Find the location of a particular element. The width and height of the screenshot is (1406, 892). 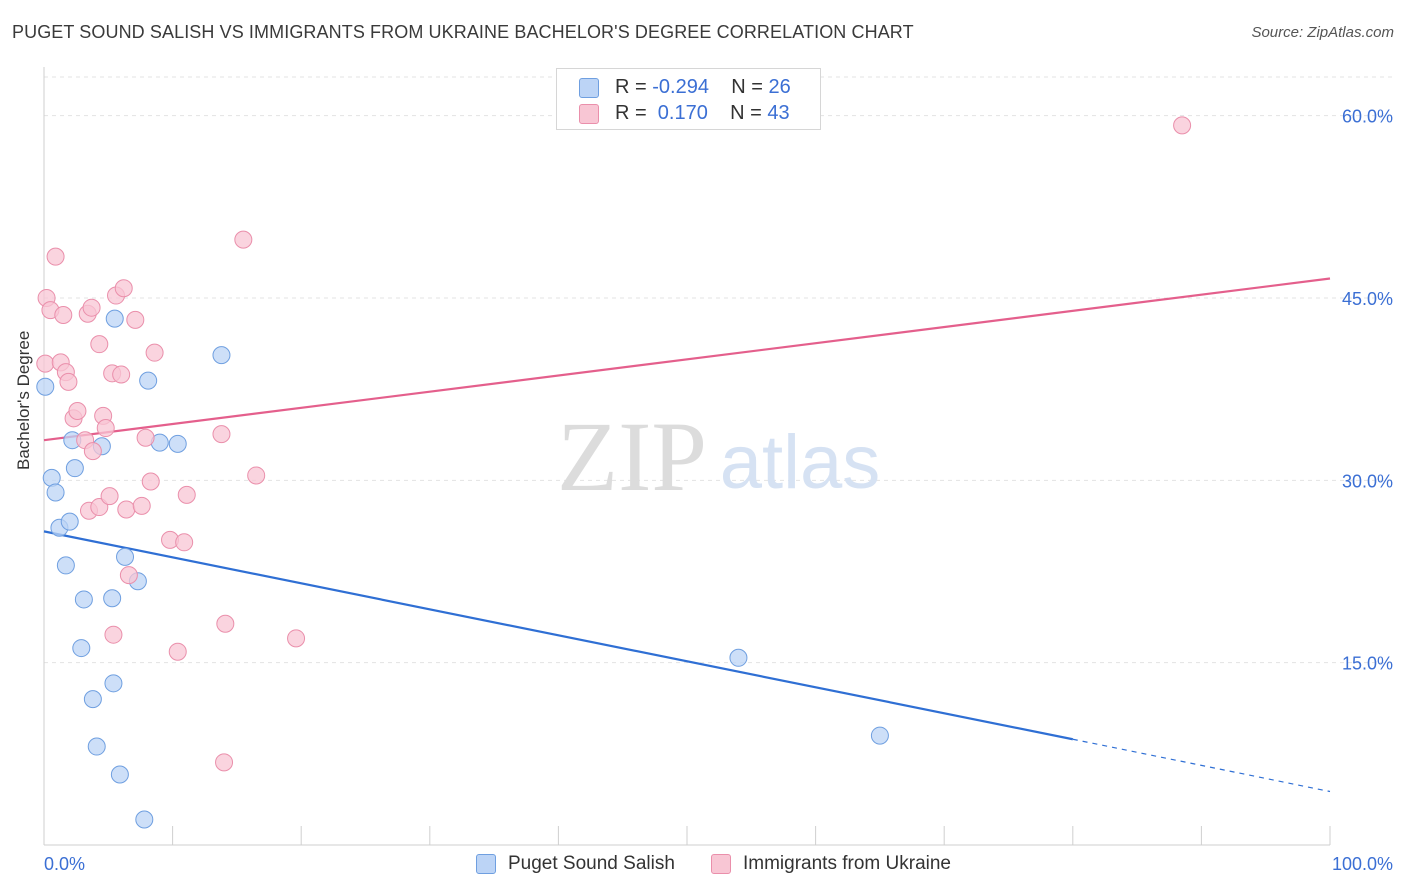

y-tick-label: 45.0% is located at coordinates (1367, 299).